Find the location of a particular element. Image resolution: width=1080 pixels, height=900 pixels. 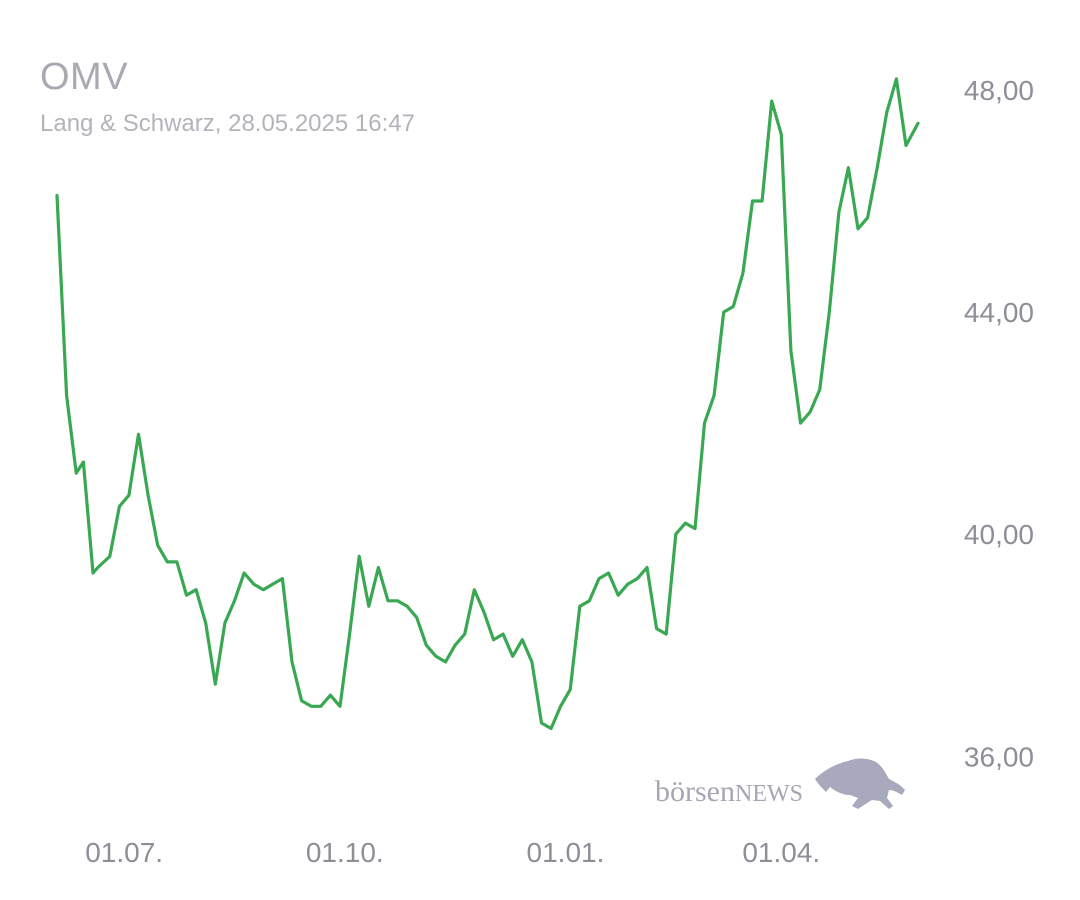

chart-title: OMV is located at coordinates (84, 77).